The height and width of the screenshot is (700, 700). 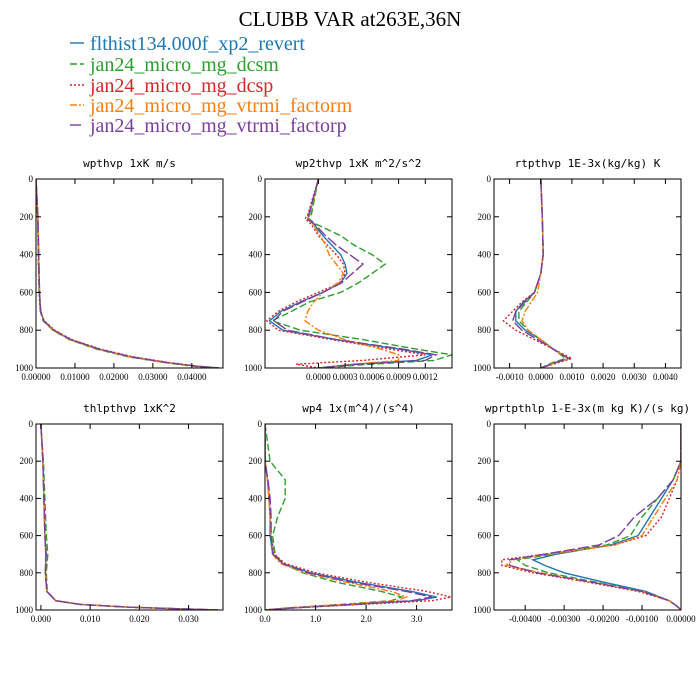 I want to click on x-tick-label: 0.0040, so click(x=665, y=377).